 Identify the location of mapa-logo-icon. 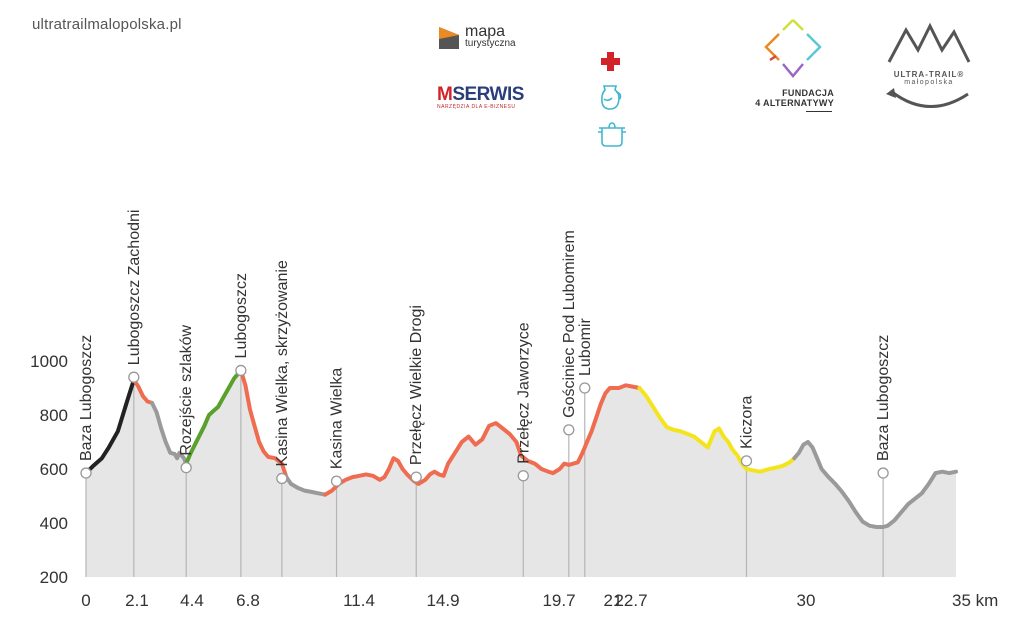
(449, 38).